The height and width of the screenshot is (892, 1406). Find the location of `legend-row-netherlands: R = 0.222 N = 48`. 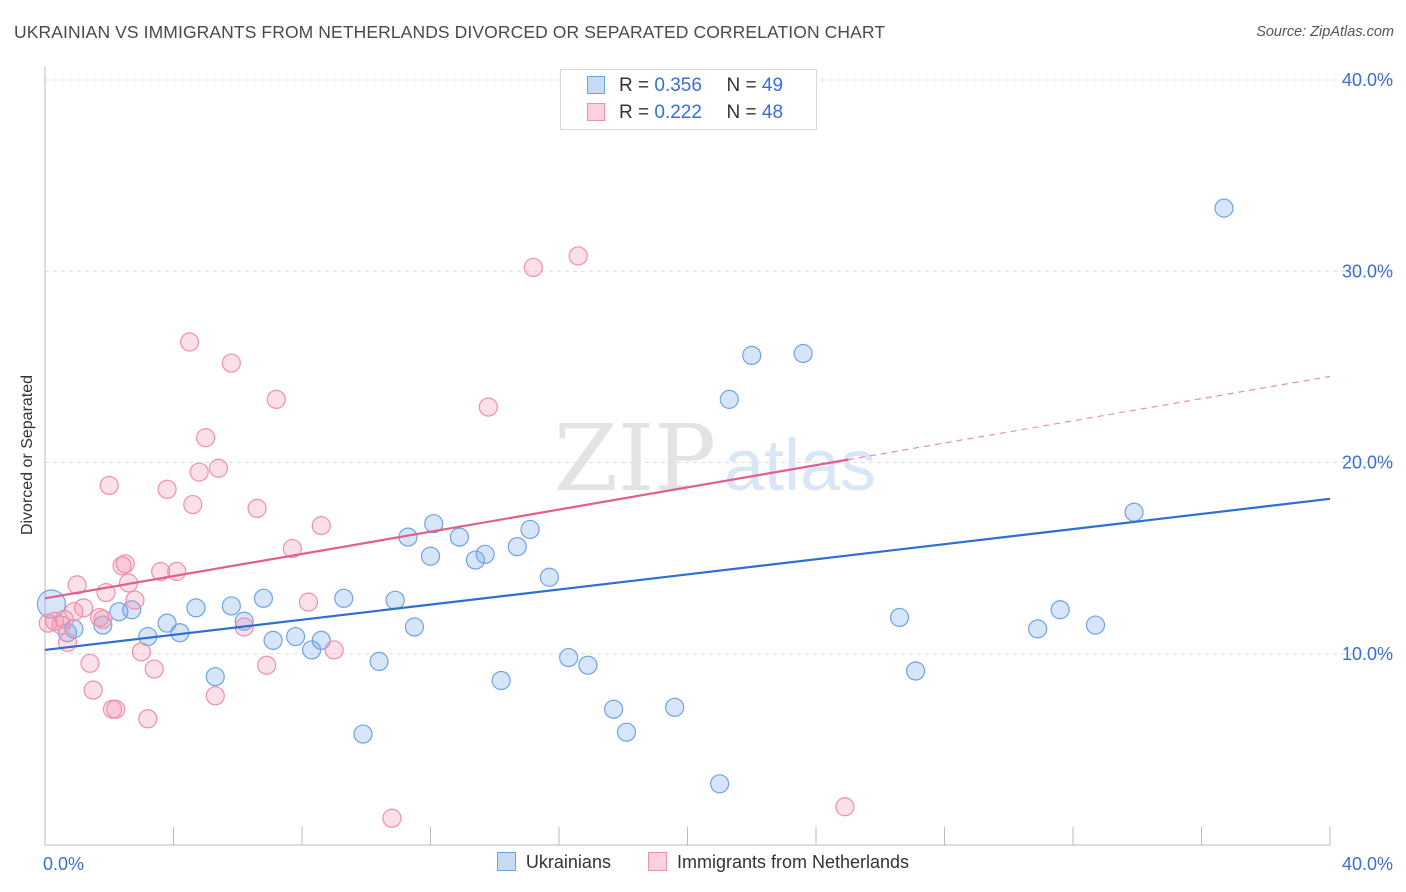

legend-row-netherlands: R = 0.222 N = 48 is located at coordinates (685, 114).